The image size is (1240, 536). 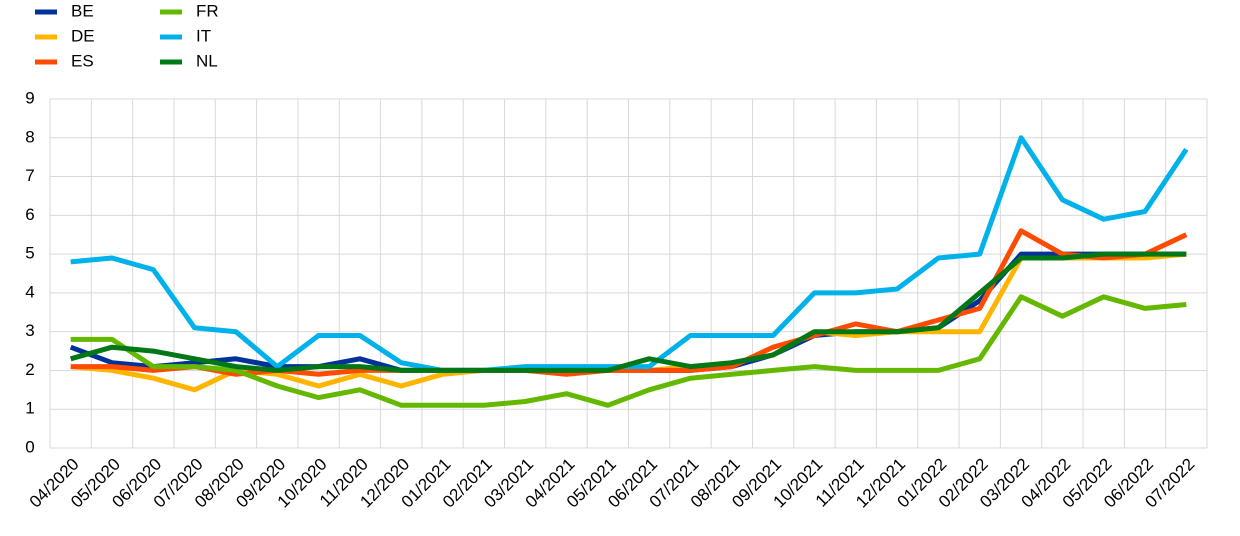 I want to click on y-tick-label: 3, so click(x=29, y=330).